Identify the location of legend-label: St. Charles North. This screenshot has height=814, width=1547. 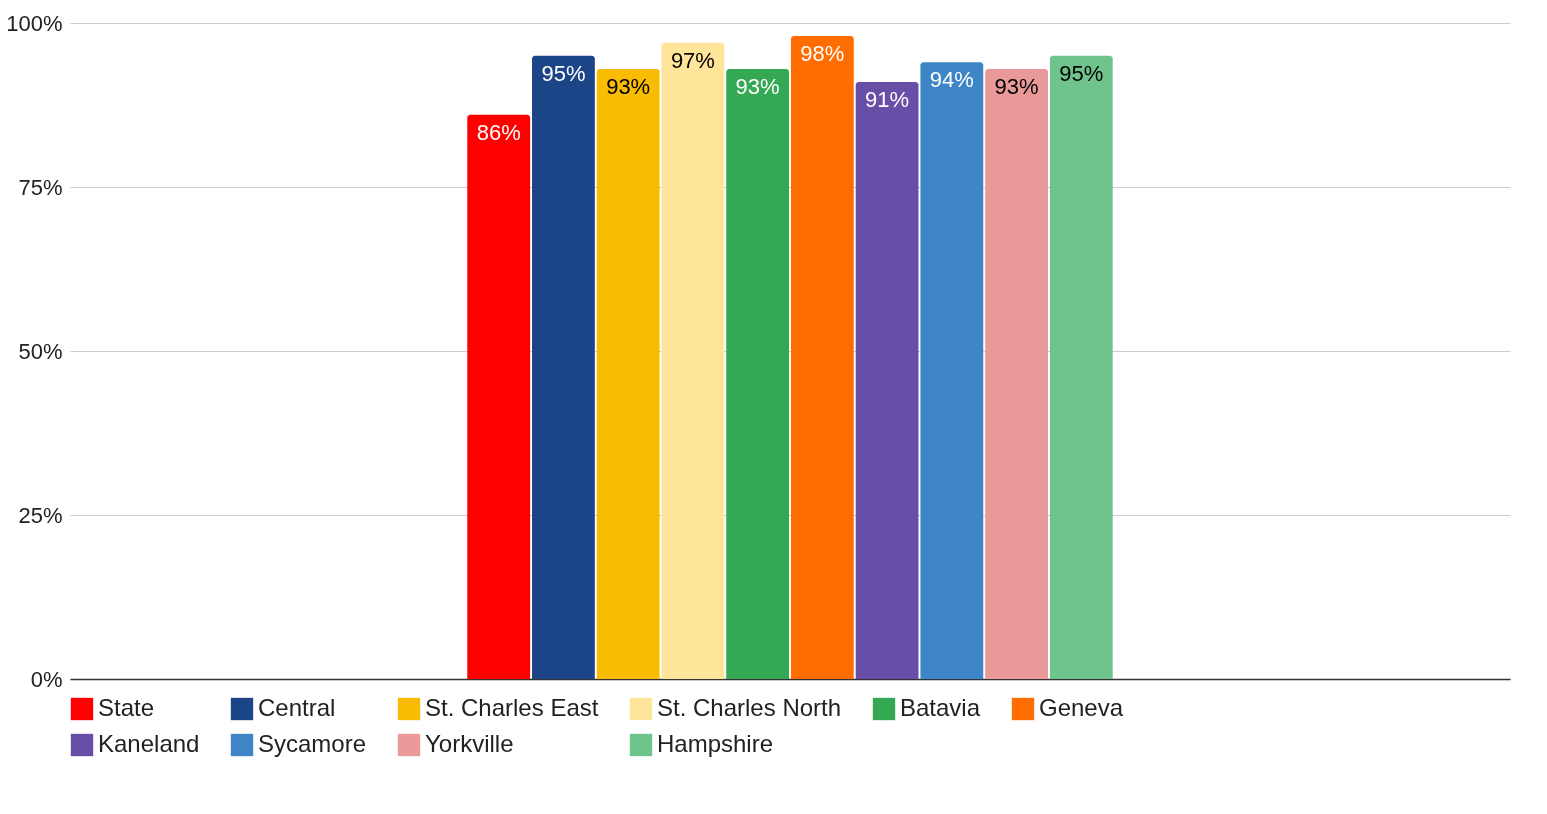
(749, 707).